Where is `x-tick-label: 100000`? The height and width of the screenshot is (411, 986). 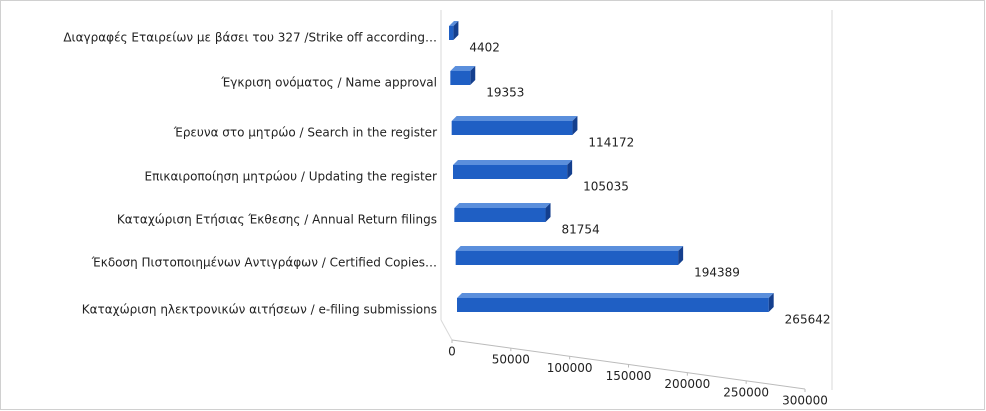
x-tick-label: 100000 is located at coordinates (570, 368).